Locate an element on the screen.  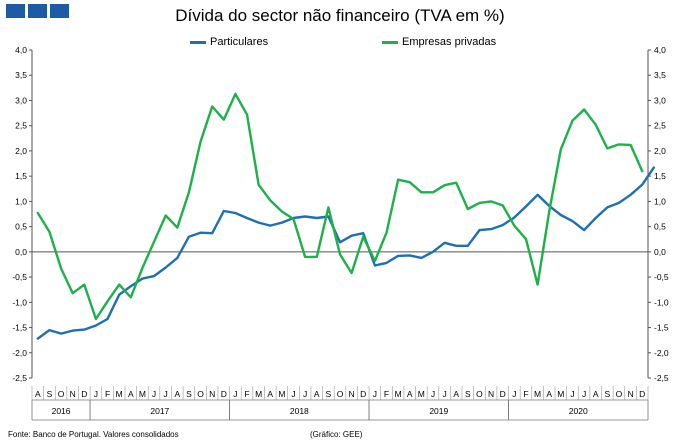
x-year-label: 2019 is located at coordinates (438, 411).